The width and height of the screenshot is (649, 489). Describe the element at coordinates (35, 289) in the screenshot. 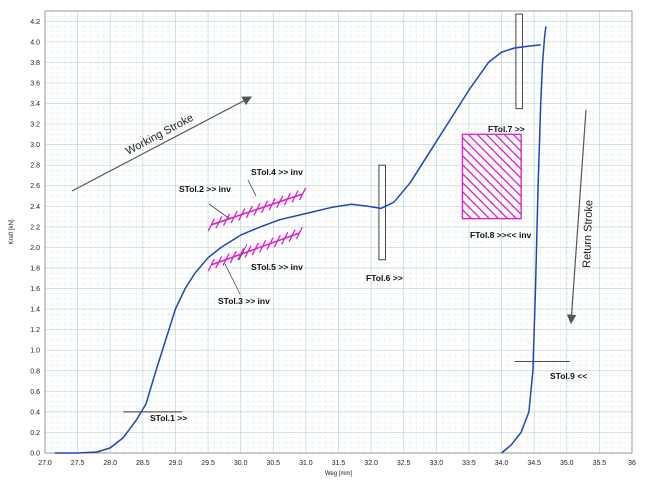

I see `y-tick-label: 1.6` at that location.